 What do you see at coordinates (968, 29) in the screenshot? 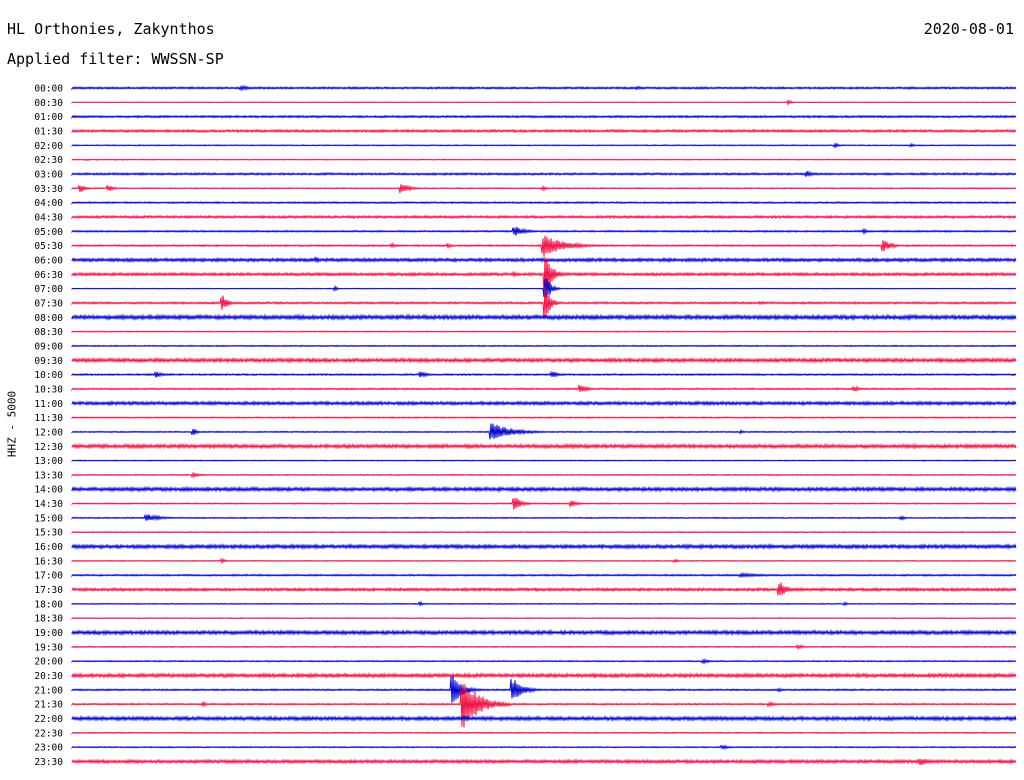
I see `date-label: 2020-08-01` at bounding box center [968, 29].